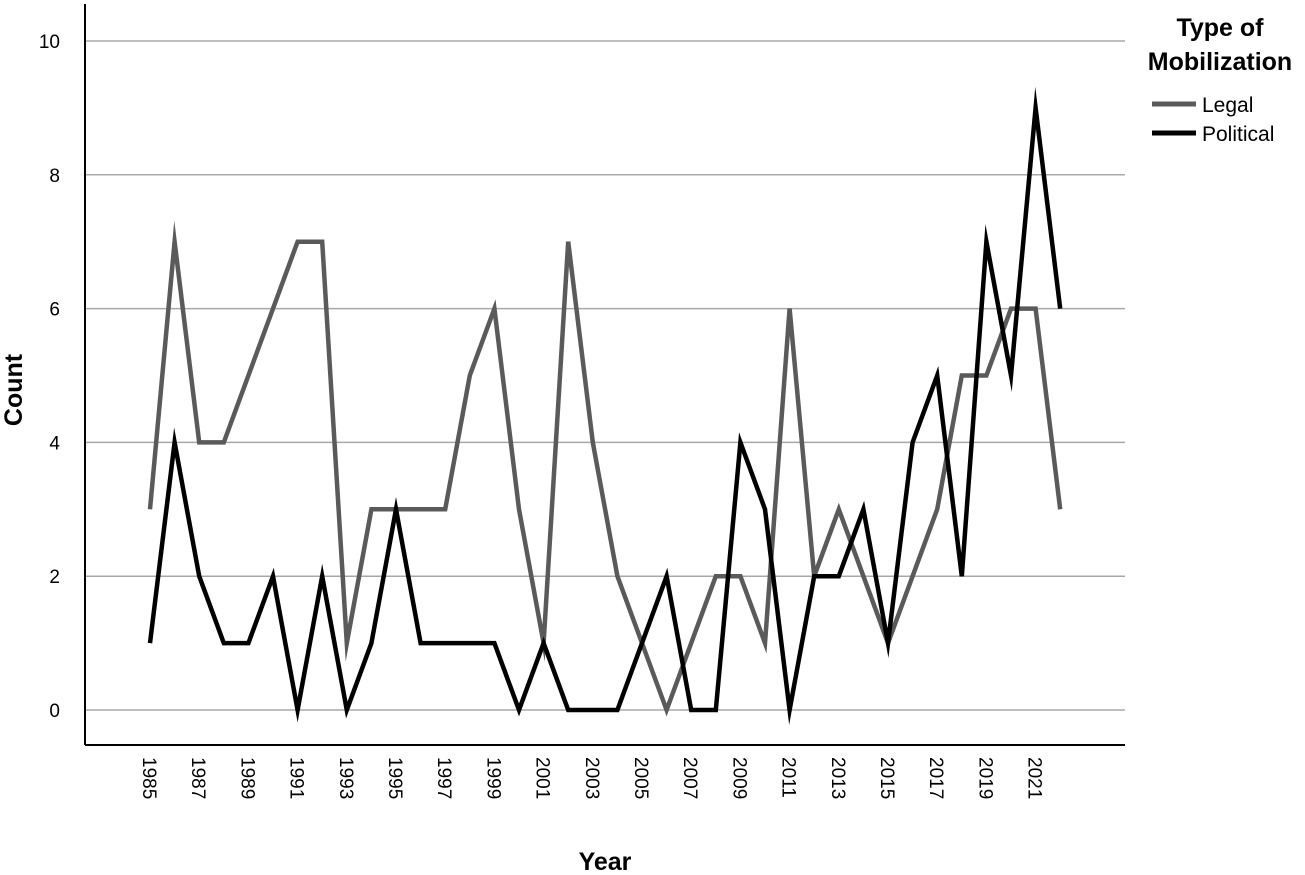 The width and height of the screenshot is (1305, 875). What do you see at coordinates (443, 778) in the screenshot?
I see `x-tick-label-1997: 1997` at bounding box center [443, 778].